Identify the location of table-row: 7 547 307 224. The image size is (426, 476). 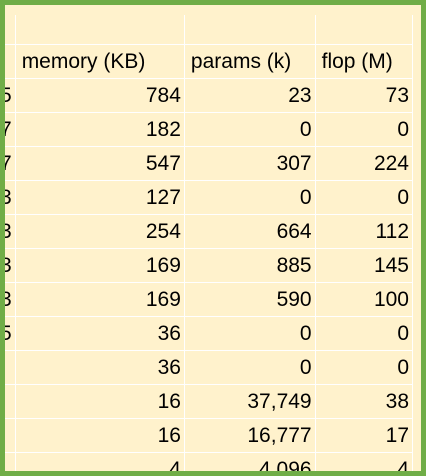
(209, 163).